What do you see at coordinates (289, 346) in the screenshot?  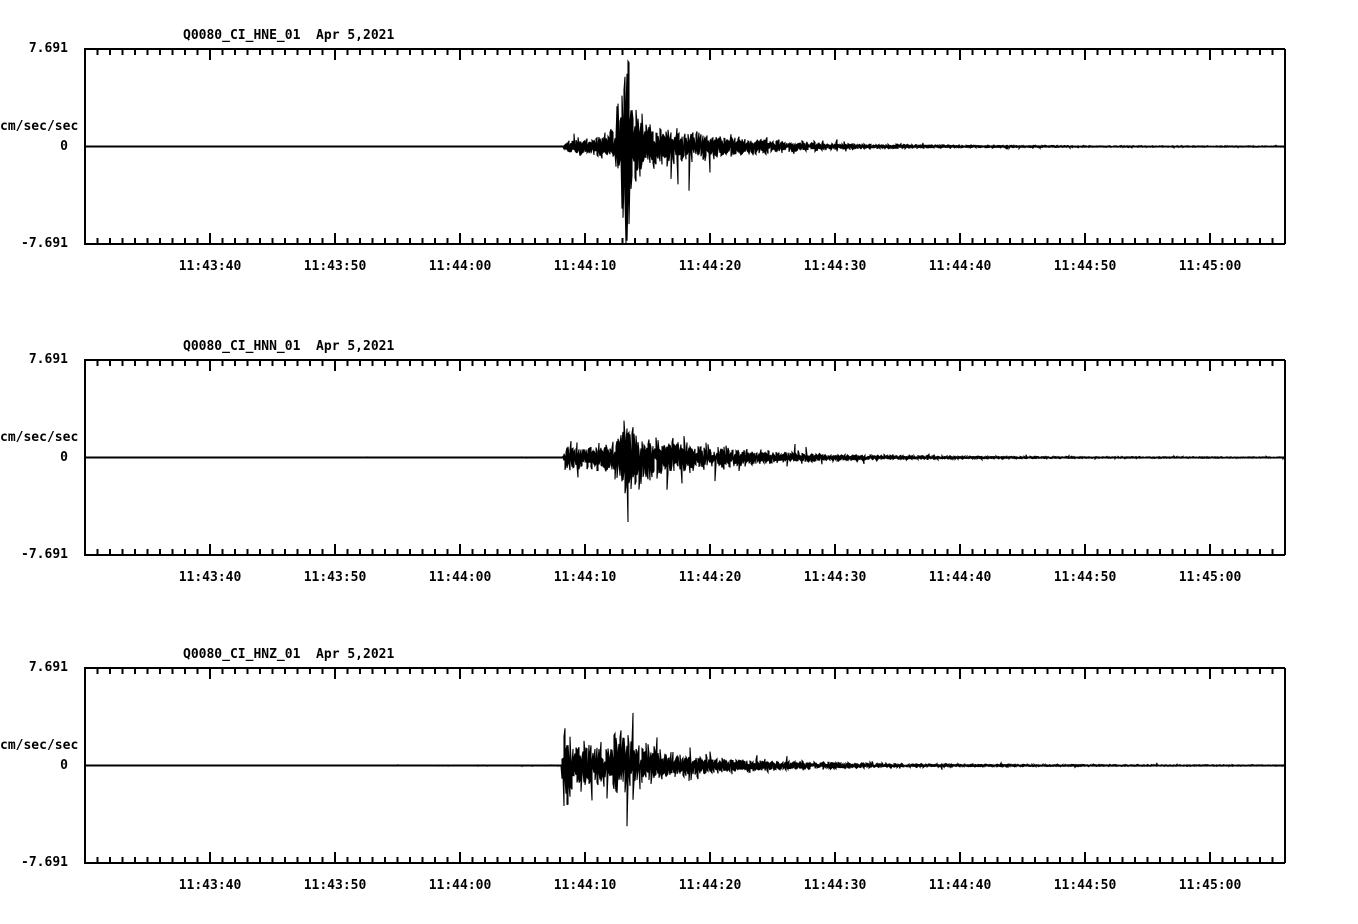 I see `panel-title: Q0080_CI_HNN_01 Apr 5,2021` at bounding box center [289, 346].